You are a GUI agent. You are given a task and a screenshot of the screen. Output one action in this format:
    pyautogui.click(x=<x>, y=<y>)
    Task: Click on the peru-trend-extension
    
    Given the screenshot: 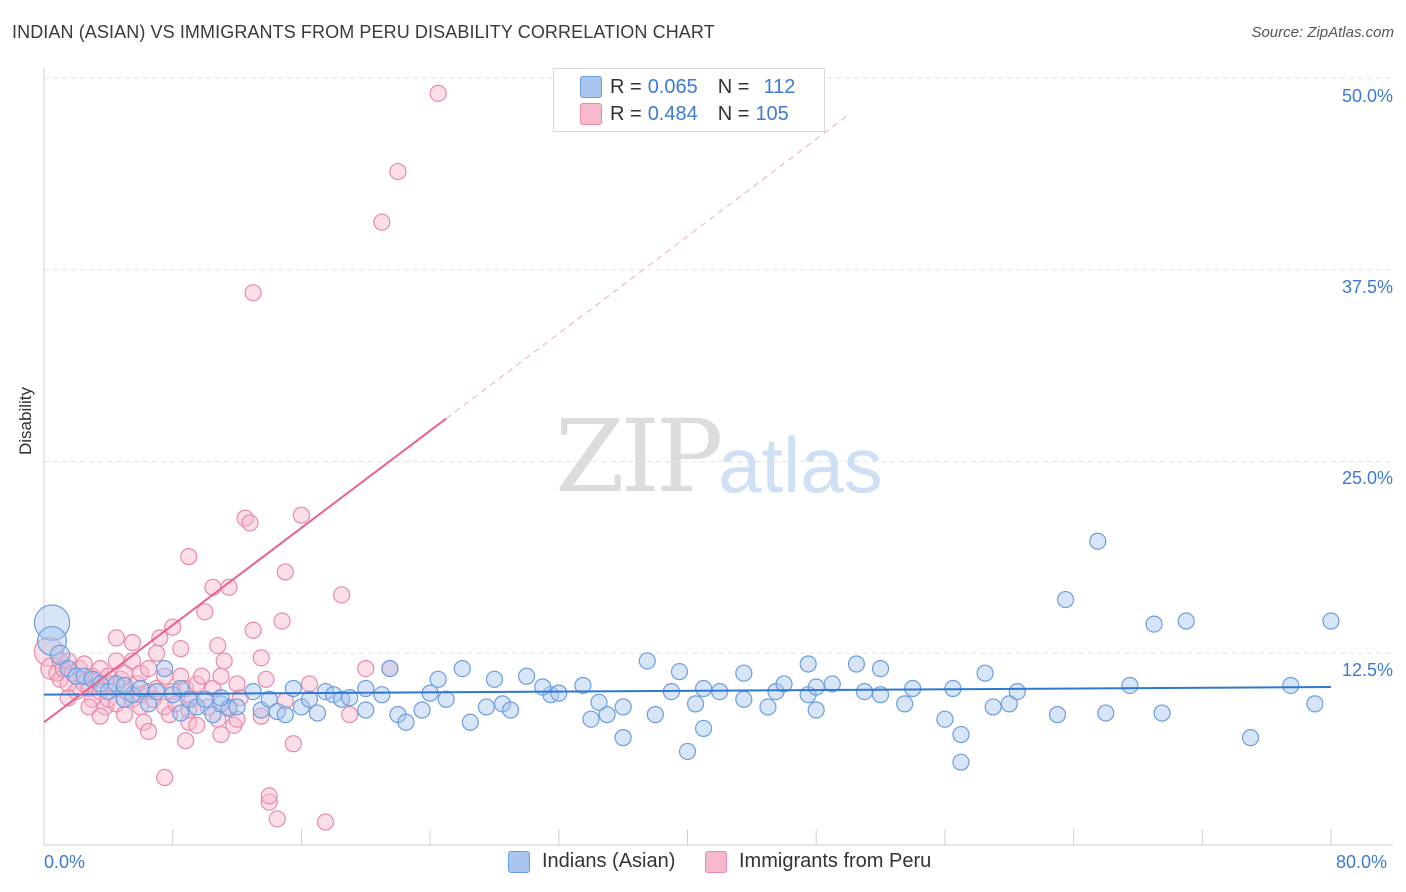 What is the action you would take?
    pyautogui.click(x=647, y=267)
    